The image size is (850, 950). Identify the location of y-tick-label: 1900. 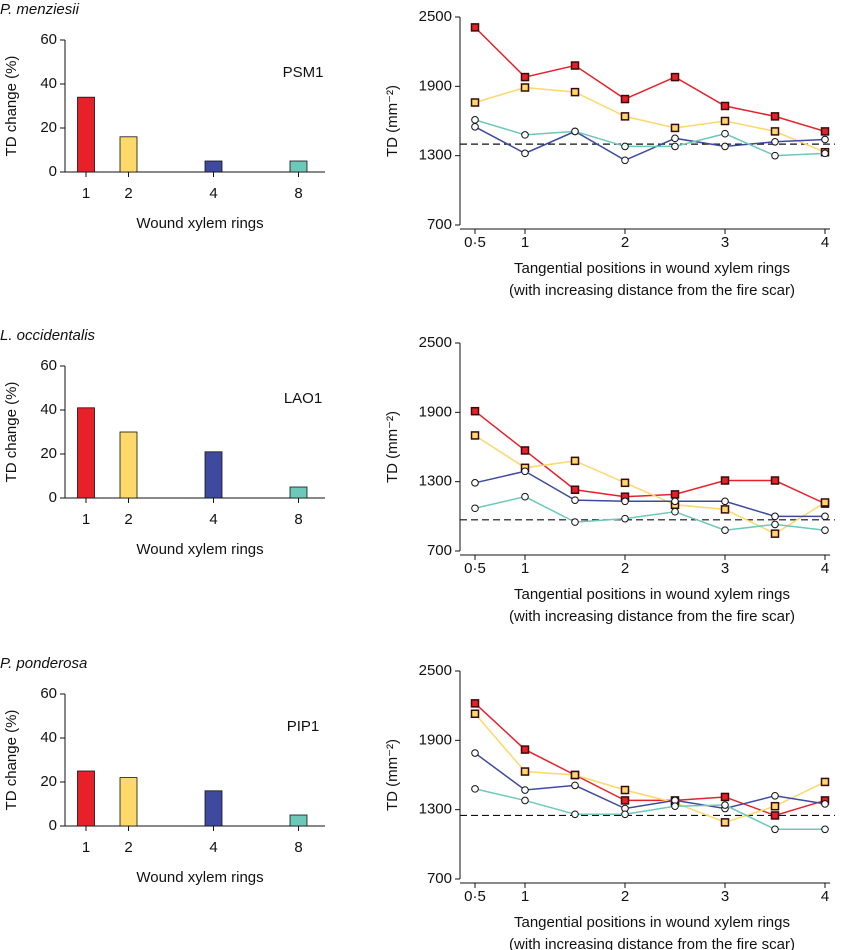
(435, 85).